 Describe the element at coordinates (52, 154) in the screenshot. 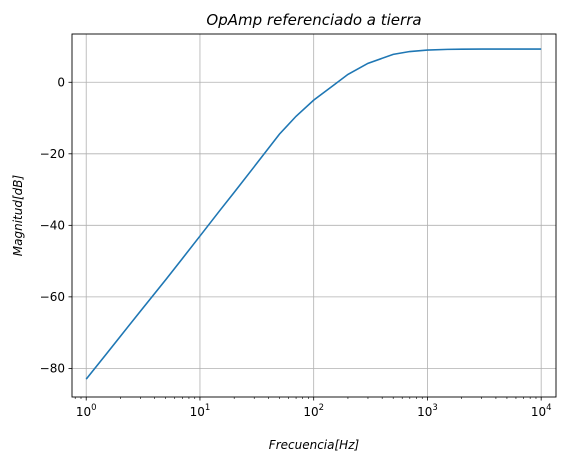

I see `y-tick-label: −20` at that location.